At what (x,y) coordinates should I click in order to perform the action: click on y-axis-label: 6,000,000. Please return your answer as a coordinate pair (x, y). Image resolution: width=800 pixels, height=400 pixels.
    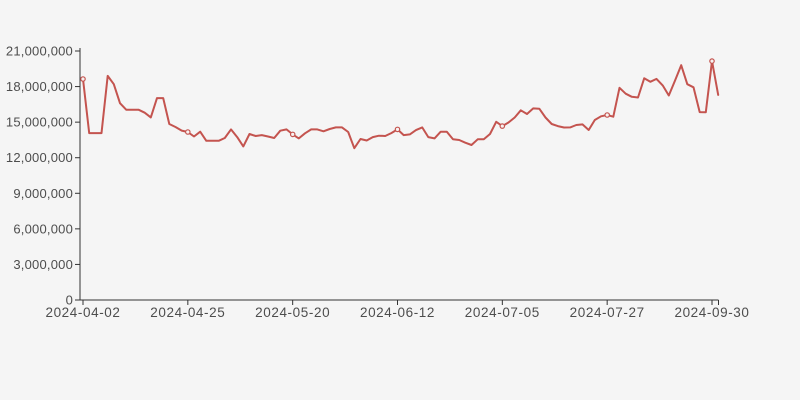
    Looking at the image, I should click on (43, 228).